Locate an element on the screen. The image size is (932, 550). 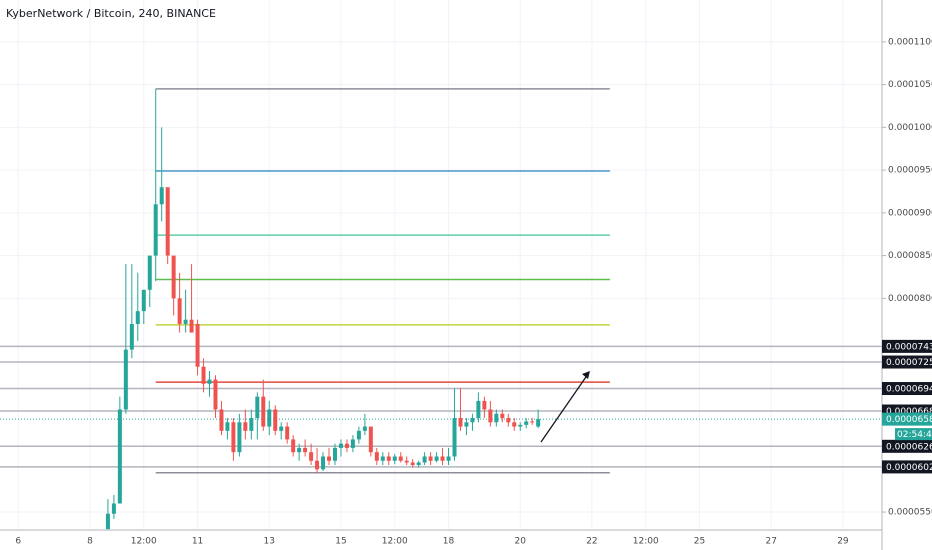
price-tag-label: 0.00006682 is located at coordinates (909, 412).